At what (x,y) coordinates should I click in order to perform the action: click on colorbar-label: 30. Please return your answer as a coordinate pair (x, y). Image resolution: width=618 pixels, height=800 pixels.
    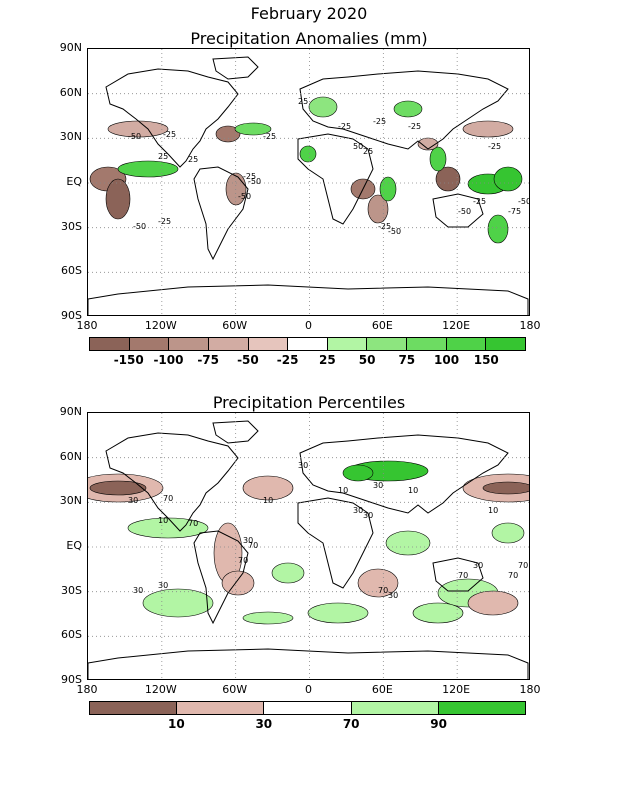
    Looking at the image, I should click on (264, 724).